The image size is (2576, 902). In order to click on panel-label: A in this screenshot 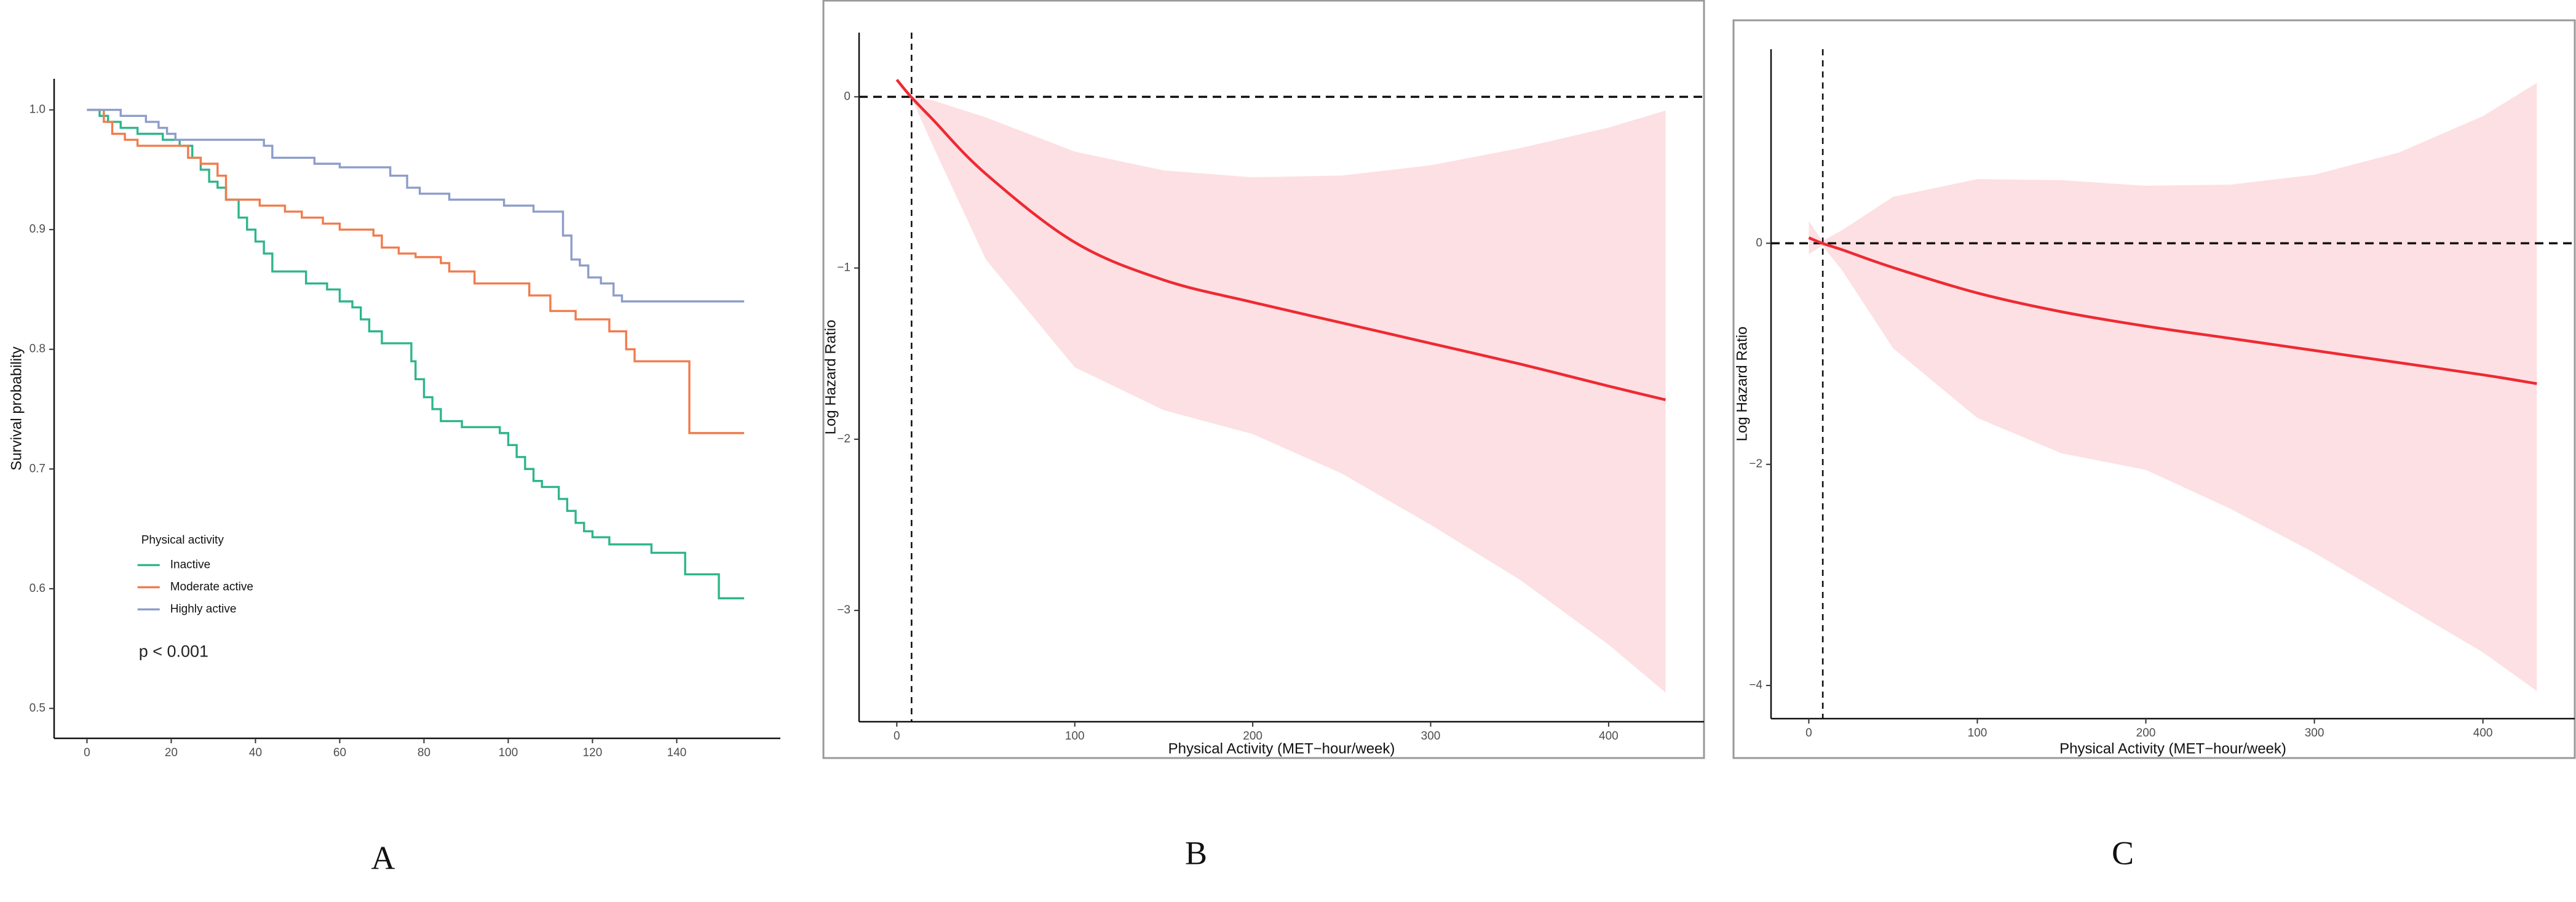, I will do `click(383, 857)`.